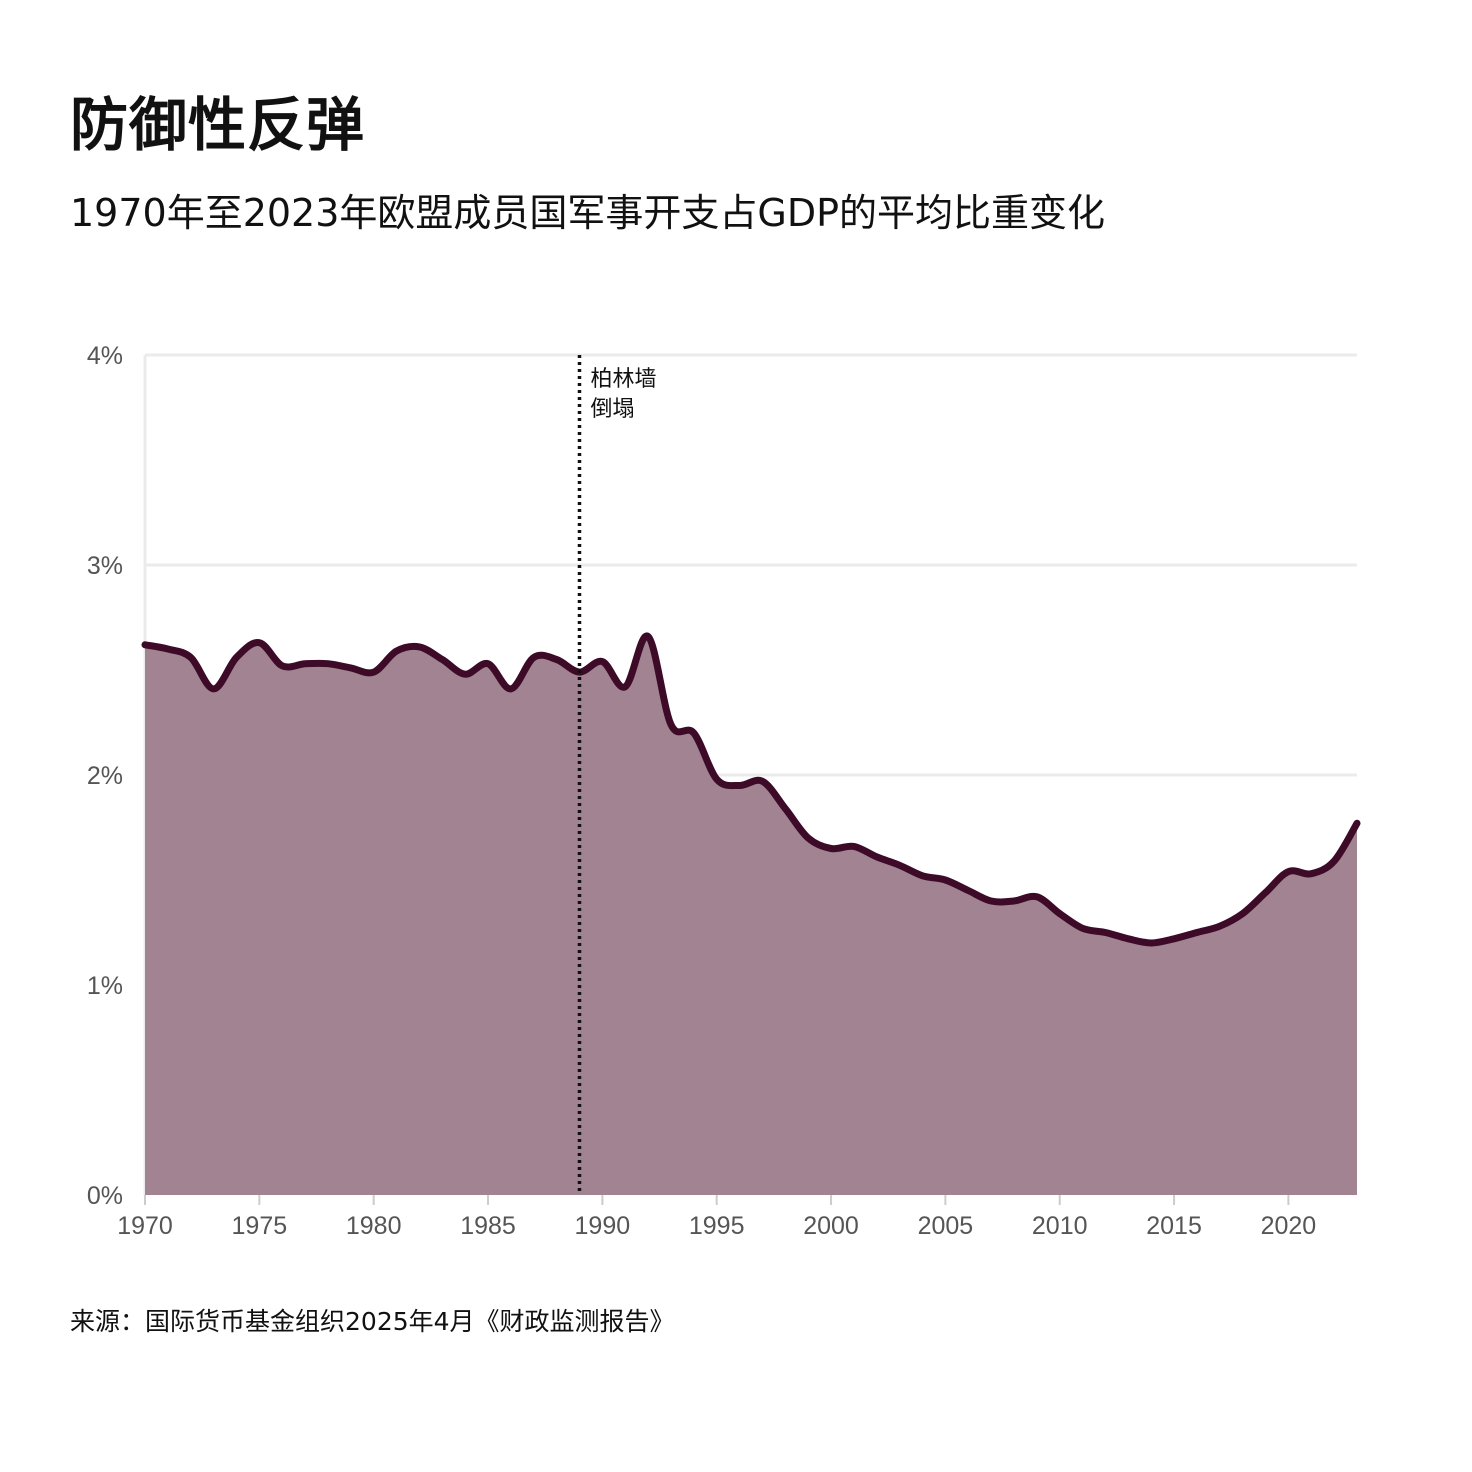  What do you see at coordinates (1174, 1226) in the screenshot?
I see `x-tick-label: 2015` at bounding box center [1174, 1226].